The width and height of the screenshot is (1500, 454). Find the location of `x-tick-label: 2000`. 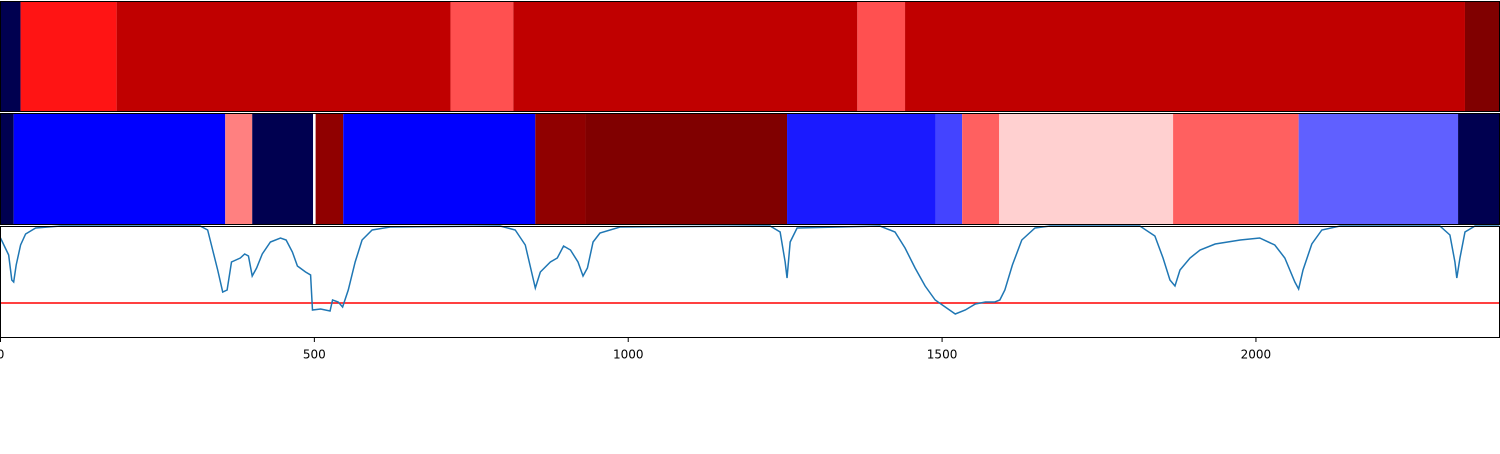

x-tick-label: 2000 is located at coordinates (1256, 355).